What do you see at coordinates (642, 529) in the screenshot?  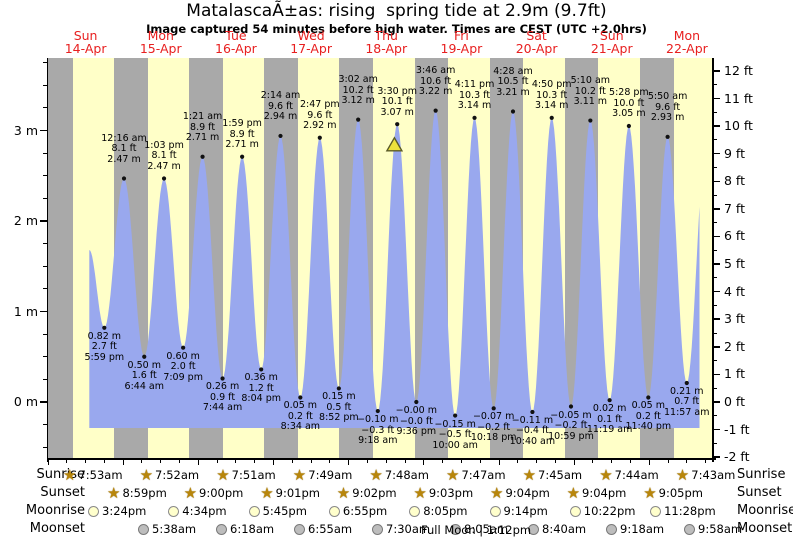 I see `moonset-time: 9:18am` at bounding box center [642, 529].